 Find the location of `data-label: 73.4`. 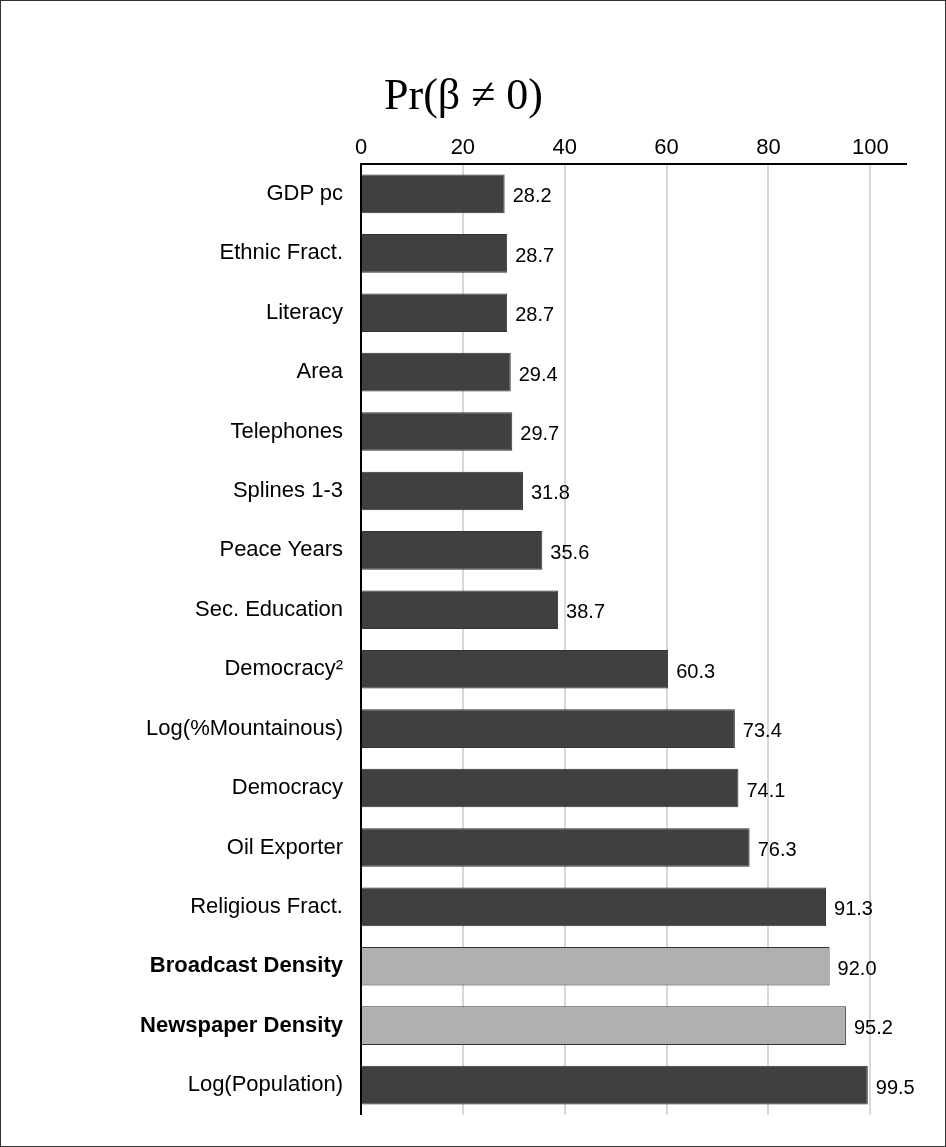

data-label: 73.4 is located at coordinates (762, 730).